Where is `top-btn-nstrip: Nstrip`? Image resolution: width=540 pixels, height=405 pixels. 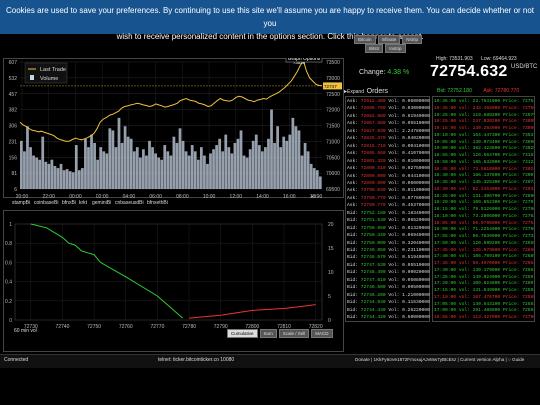
top-btn-nstrip: Nstrip is located at coordinates (412, 39).